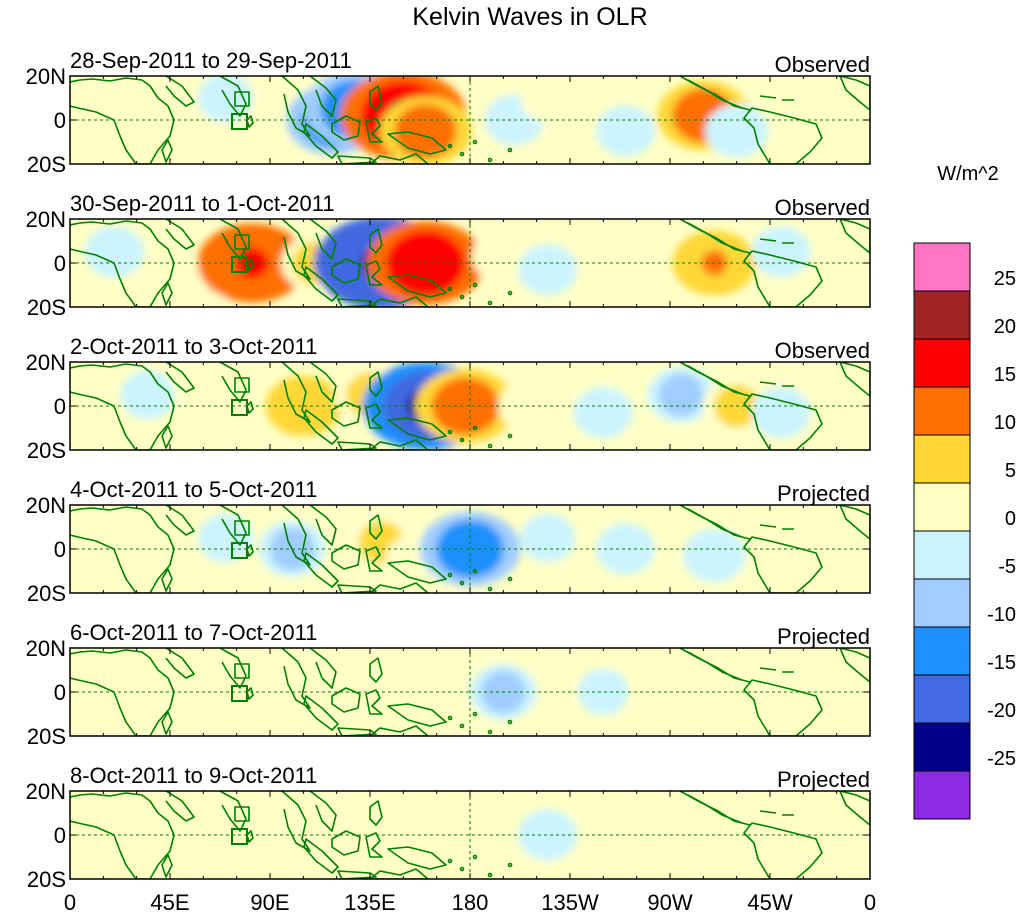 Image resolution: width=1021 pixels, height=922 pixels. What do you see at coordinates (202, 203) in the screenshot?
I see `panel-date-range: 30-Sep-2011 to 1-Oct-2011` at bounding box center [202, 203].